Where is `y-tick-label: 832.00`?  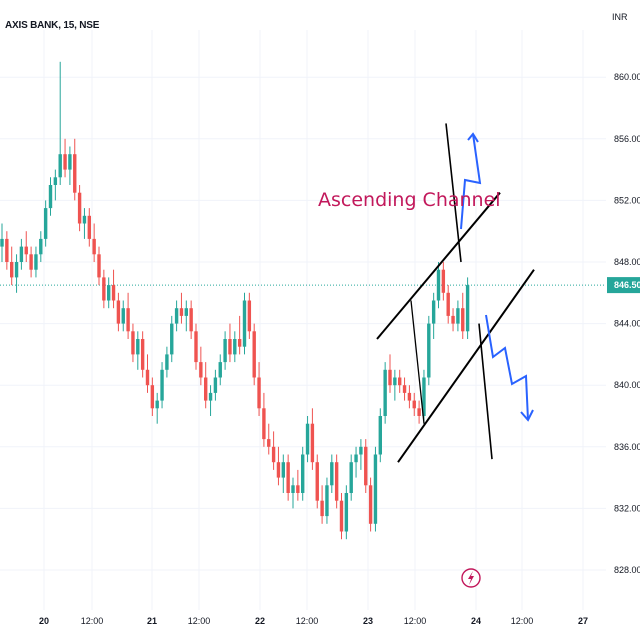
y-tick-label: 832.00 is located at coordinates (627, 508).